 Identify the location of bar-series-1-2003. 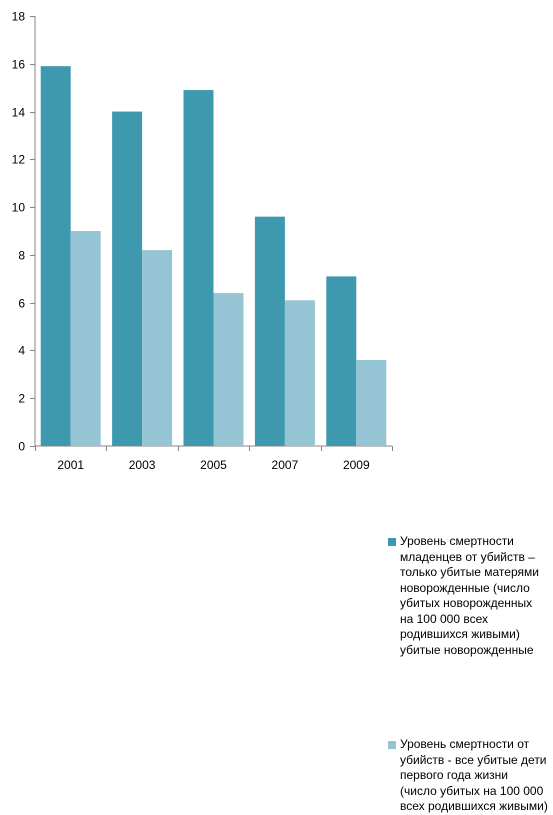
(127, 279).